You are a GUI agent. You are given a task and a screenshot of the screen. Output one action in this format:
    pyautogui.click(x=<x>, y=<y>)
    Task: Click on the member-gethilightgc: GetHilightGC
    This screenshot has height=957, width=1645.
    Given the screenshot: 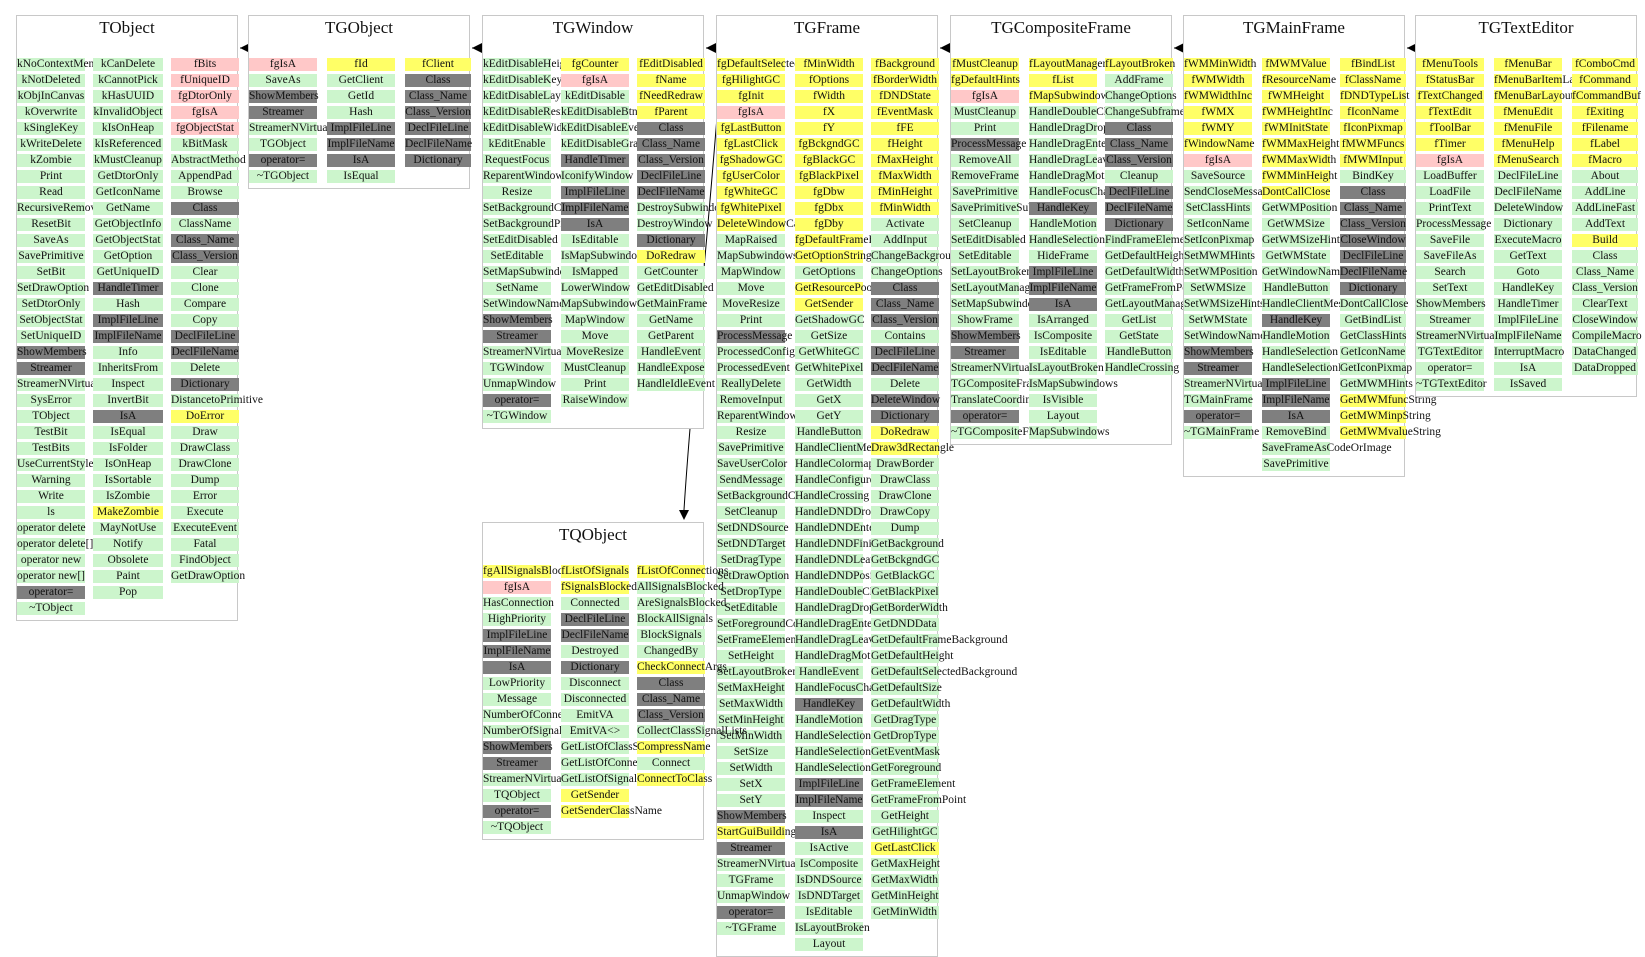 What is the action you would take?
    pyautogui.click(x=905, y=832)
    